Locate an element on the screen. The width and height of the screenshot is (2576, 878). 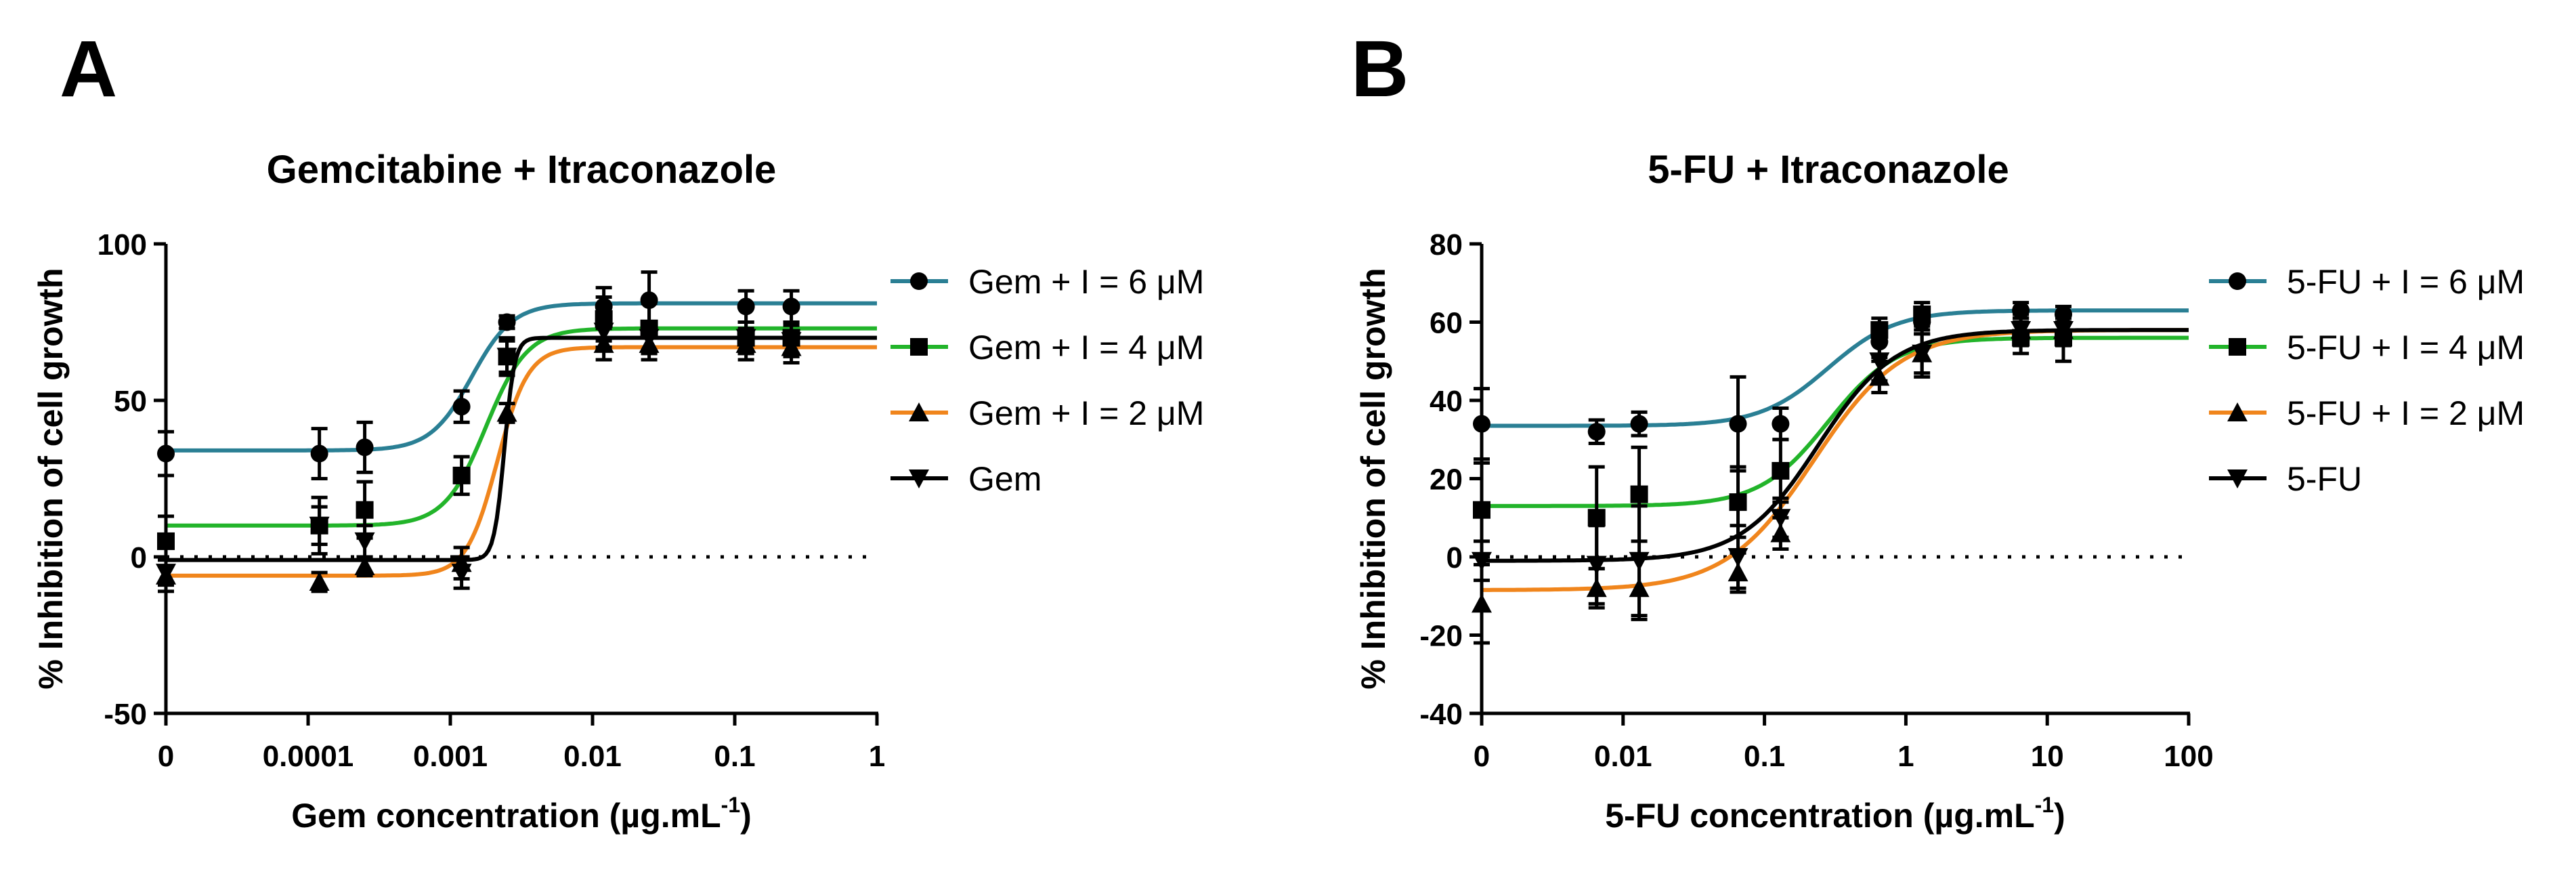
chart-b-x-tick-label: 0.01 is located at coordinates (1623, 756).